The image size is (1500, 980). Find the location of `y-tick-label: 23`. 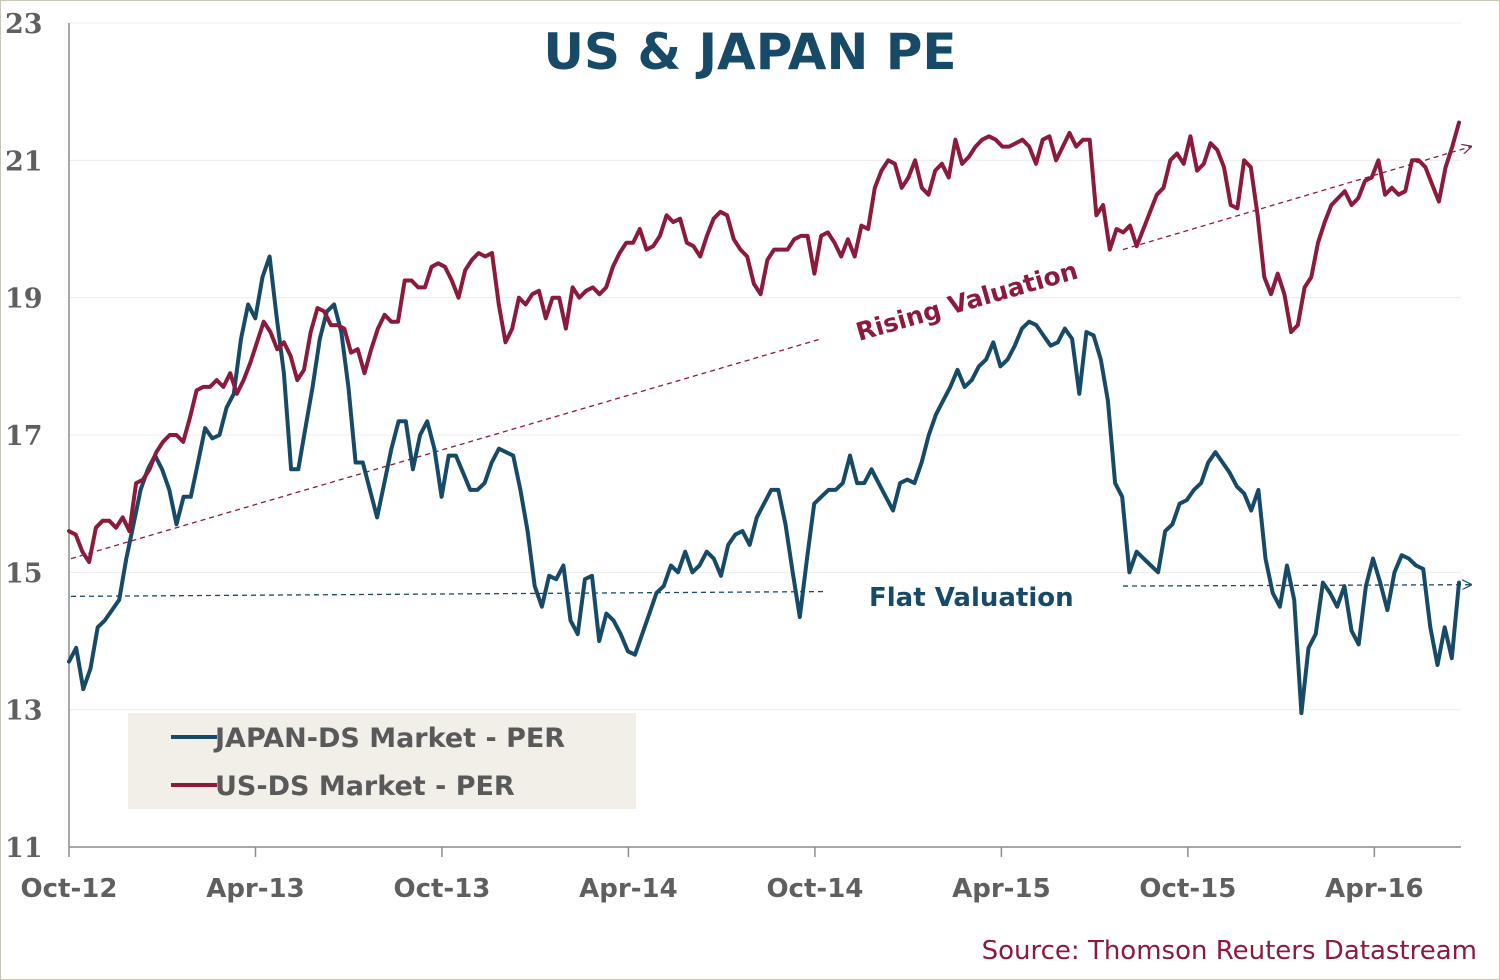

y-tick-label: 23 is located at coordinates (24, 24).